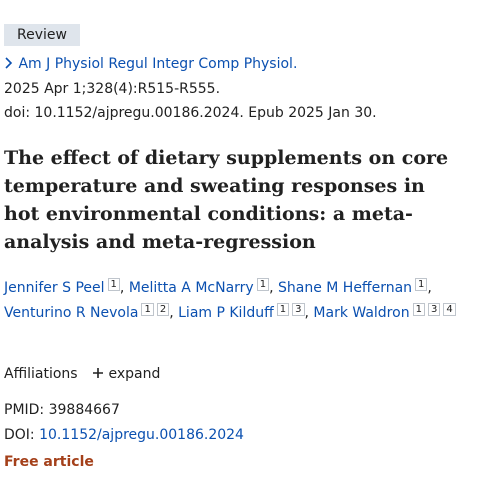 This screenshot has height=493, width=490. I want to click on citation: 2025 Apr 1;328(4):R515-R555., so click(112, 89).